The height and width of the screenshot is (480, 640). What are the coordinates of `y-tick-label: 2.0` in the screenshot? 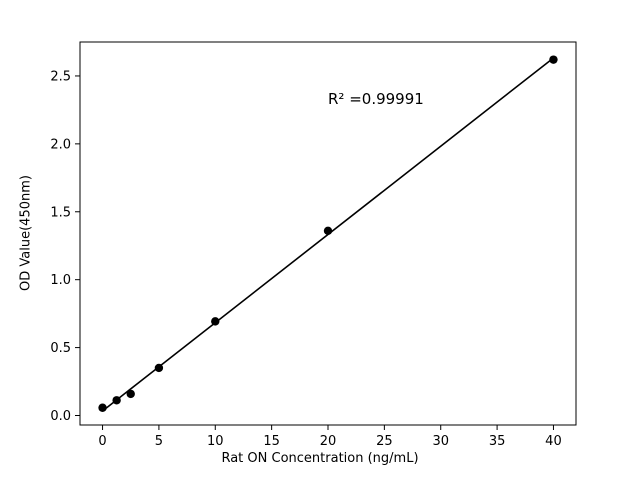 It's located at (60, 144).